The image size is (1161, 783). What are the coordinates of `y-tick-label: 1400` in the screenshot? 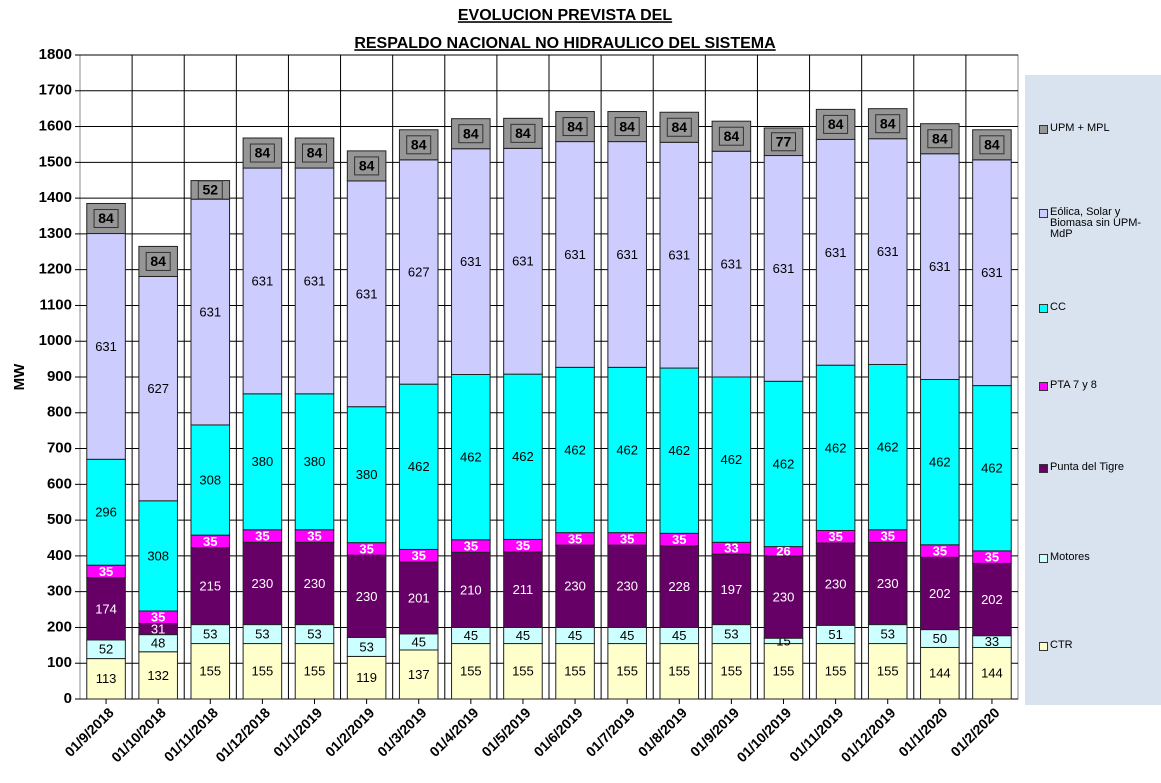 It's located at (55, 197).